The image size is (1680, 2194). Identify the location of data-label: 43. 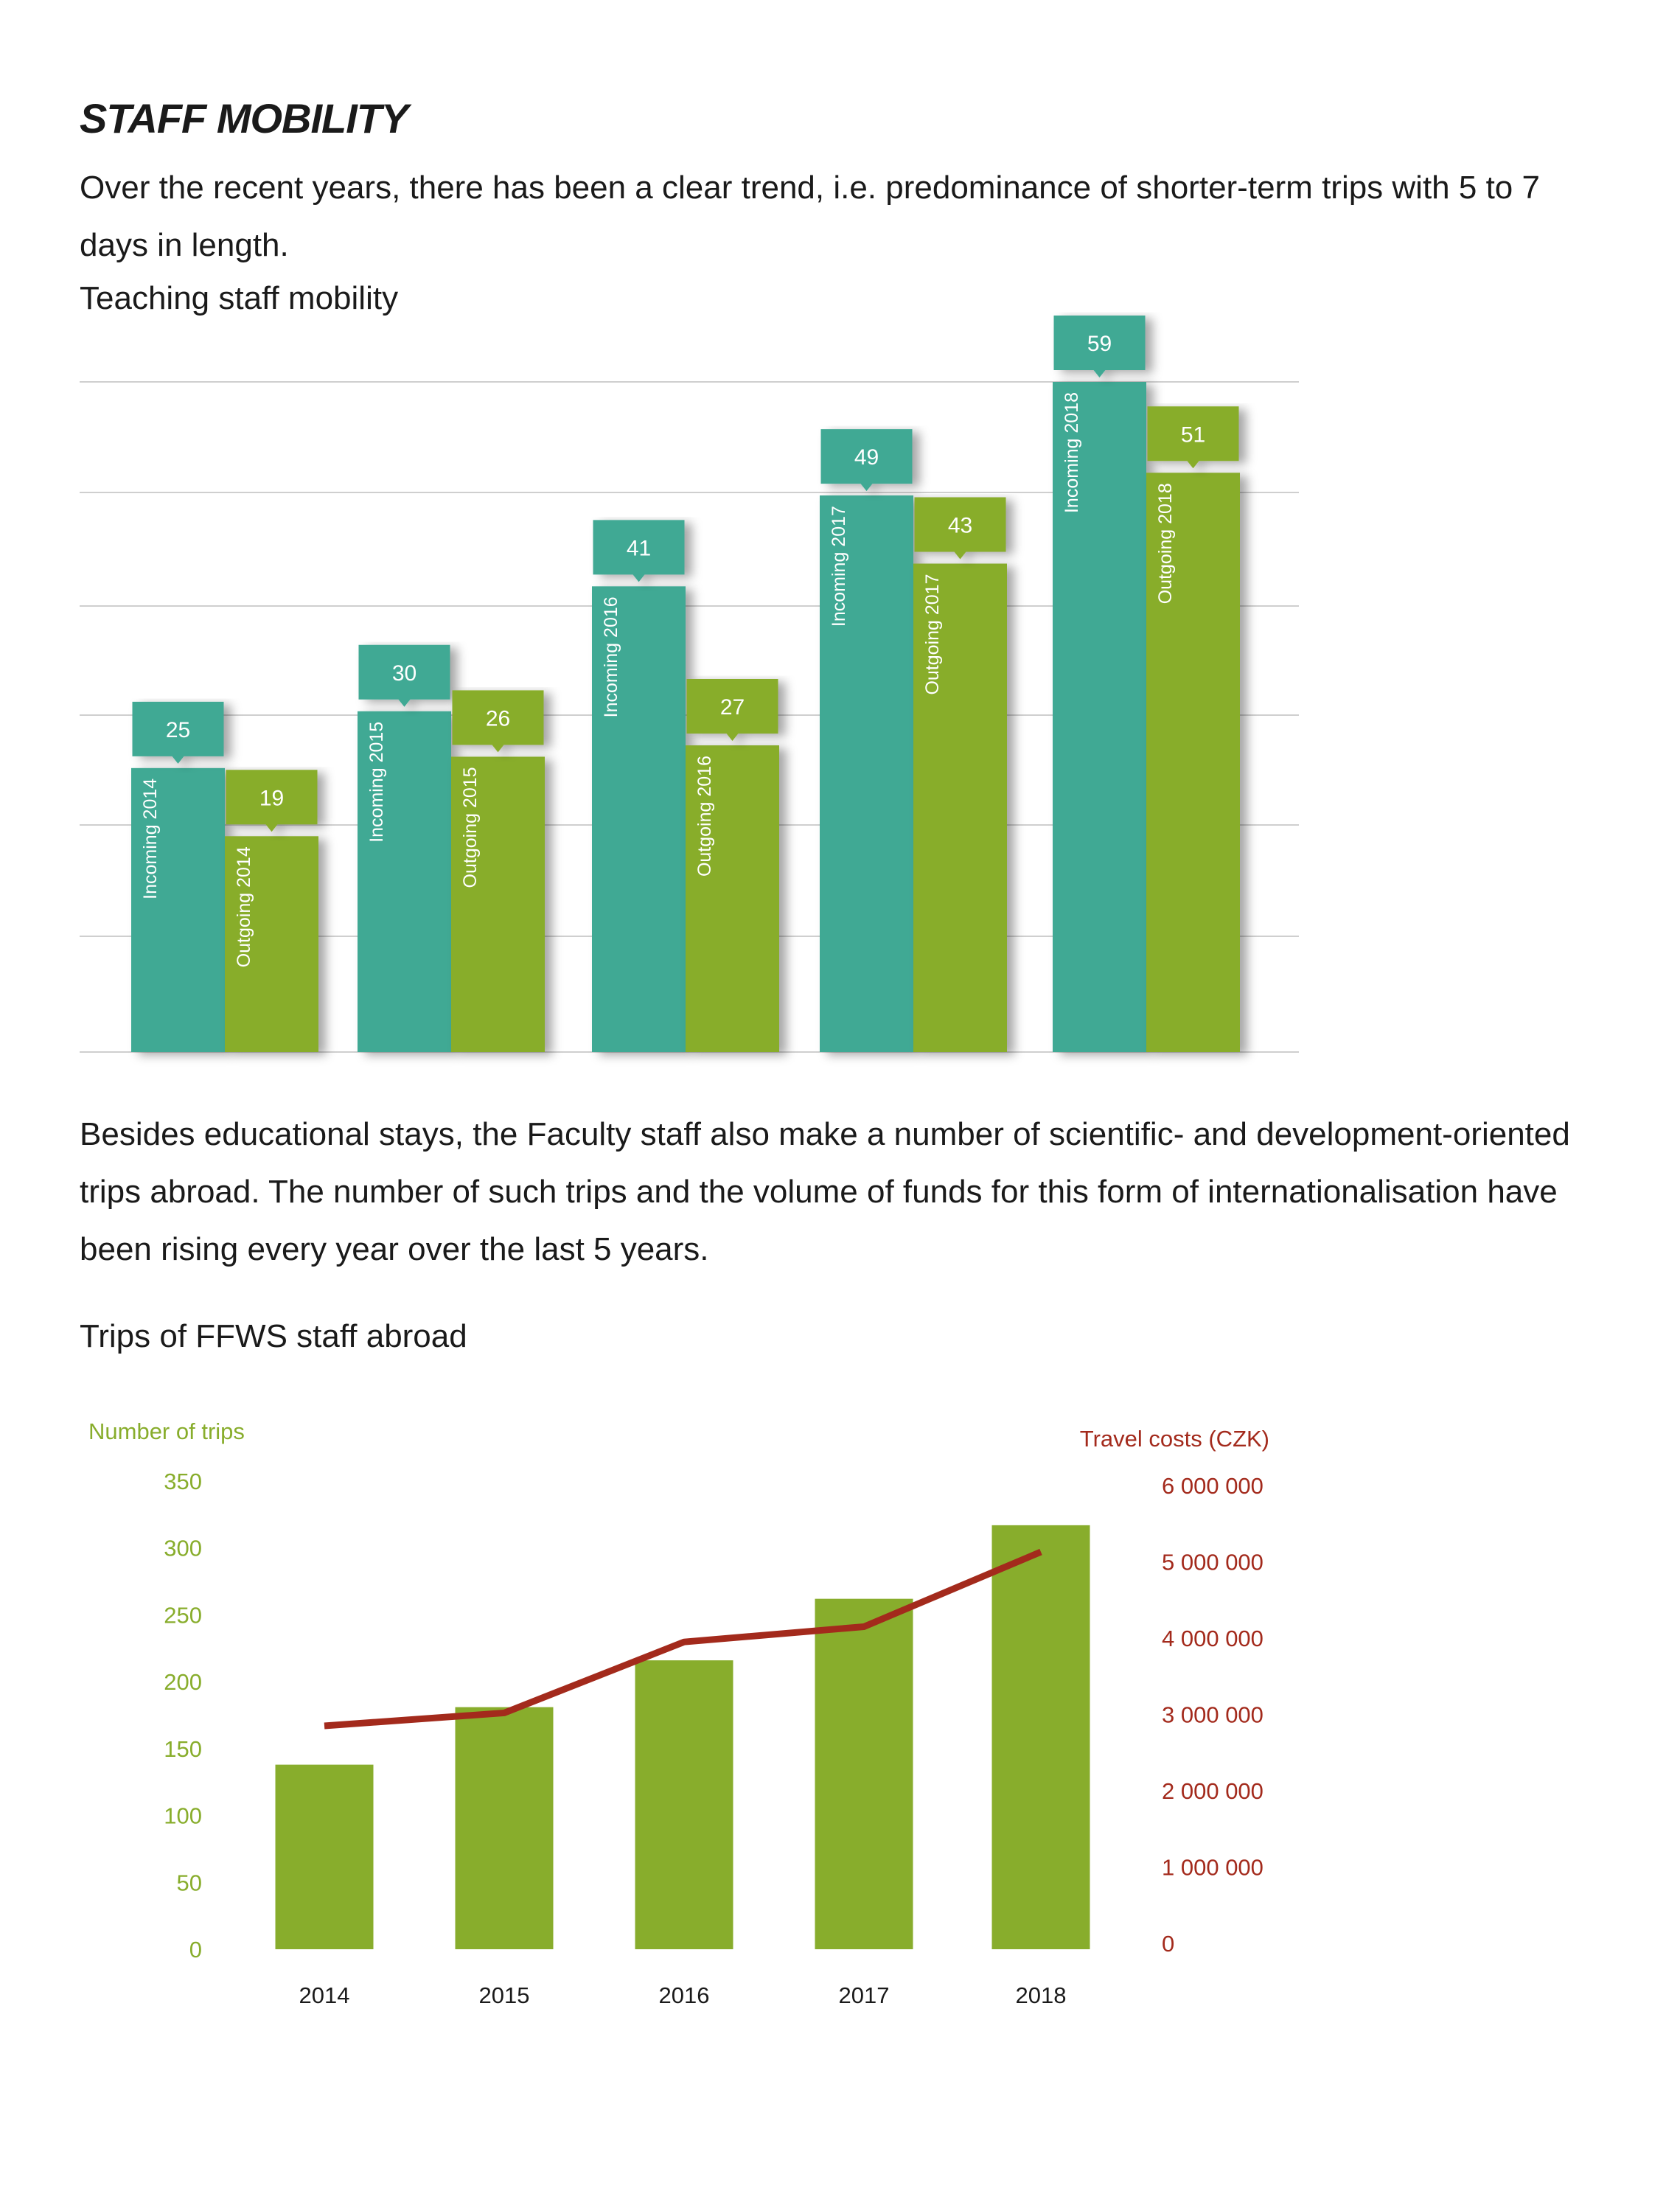
(960, 526).